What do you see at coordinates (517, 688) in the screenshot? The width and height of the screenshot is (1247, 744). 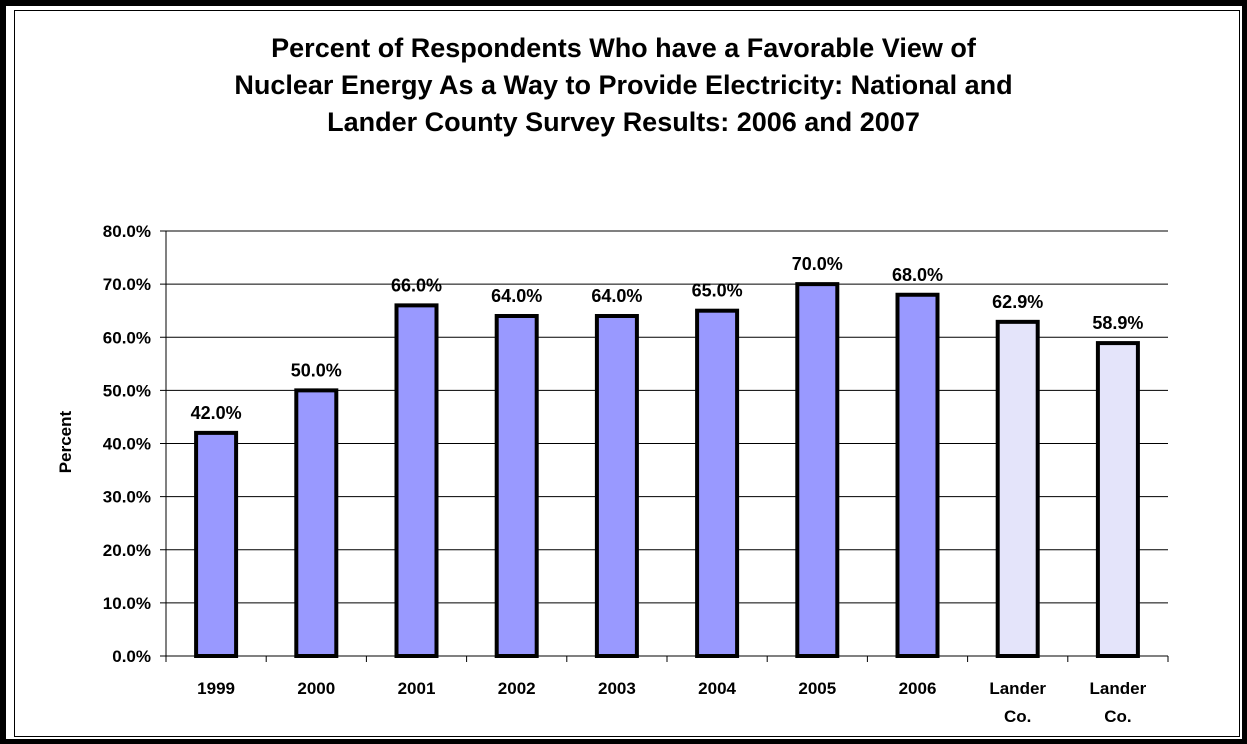 I see `x-tick-label: 2002` at bounding box center [517, 688].